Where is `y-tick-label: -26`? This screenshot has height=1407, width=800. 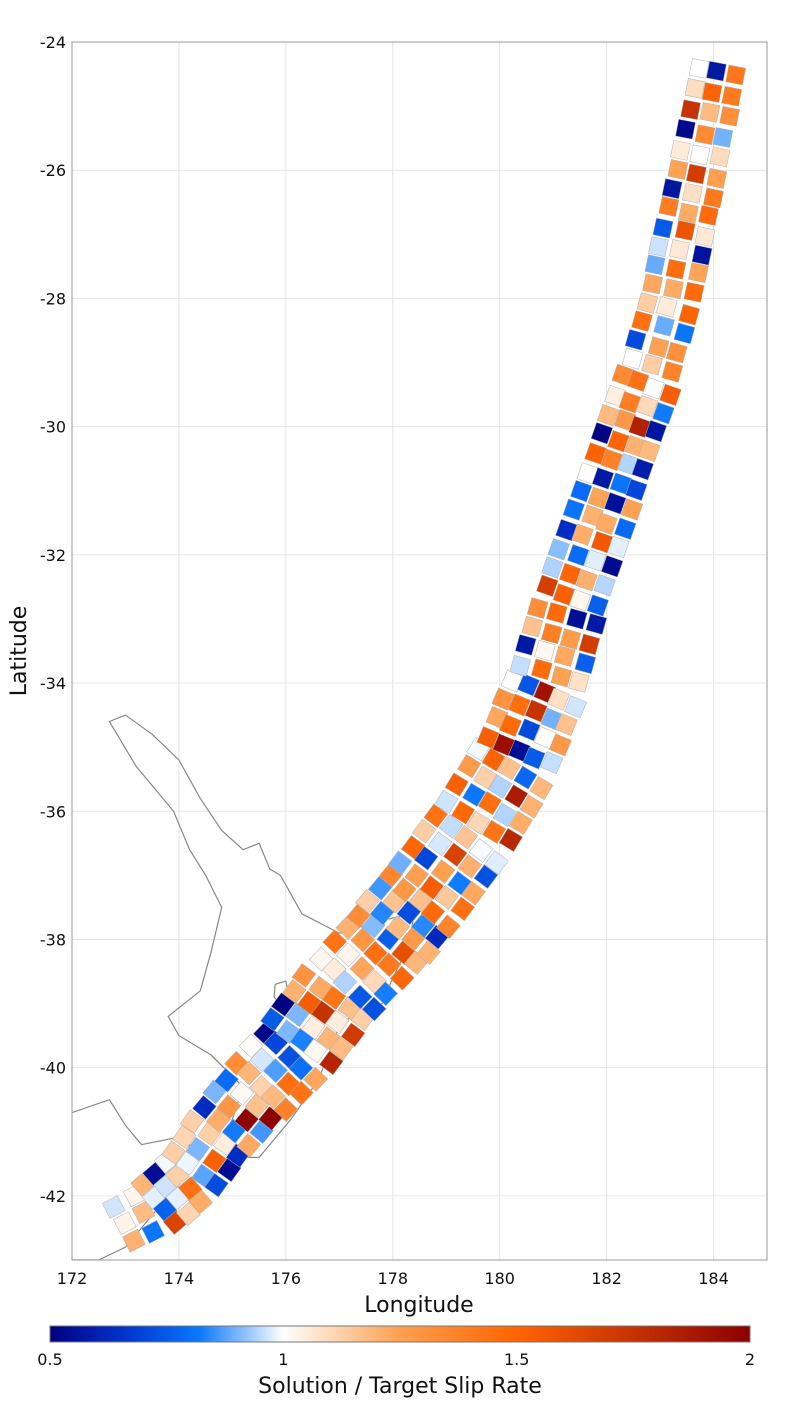
y-tick-label: -26 is located at coordinates (53, 170).